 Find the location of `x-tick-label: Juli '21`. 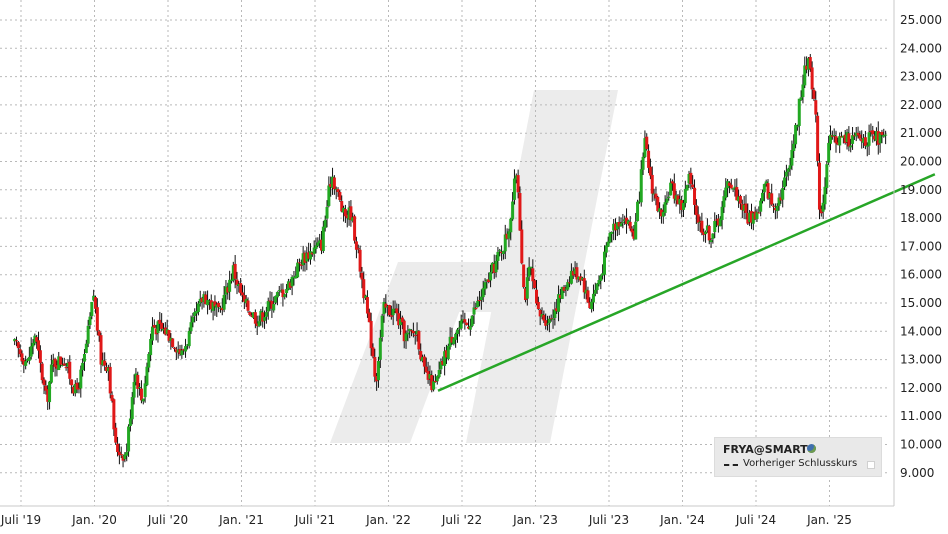

x-tick-label: Juli '21 is located at coordinates (314, 520).